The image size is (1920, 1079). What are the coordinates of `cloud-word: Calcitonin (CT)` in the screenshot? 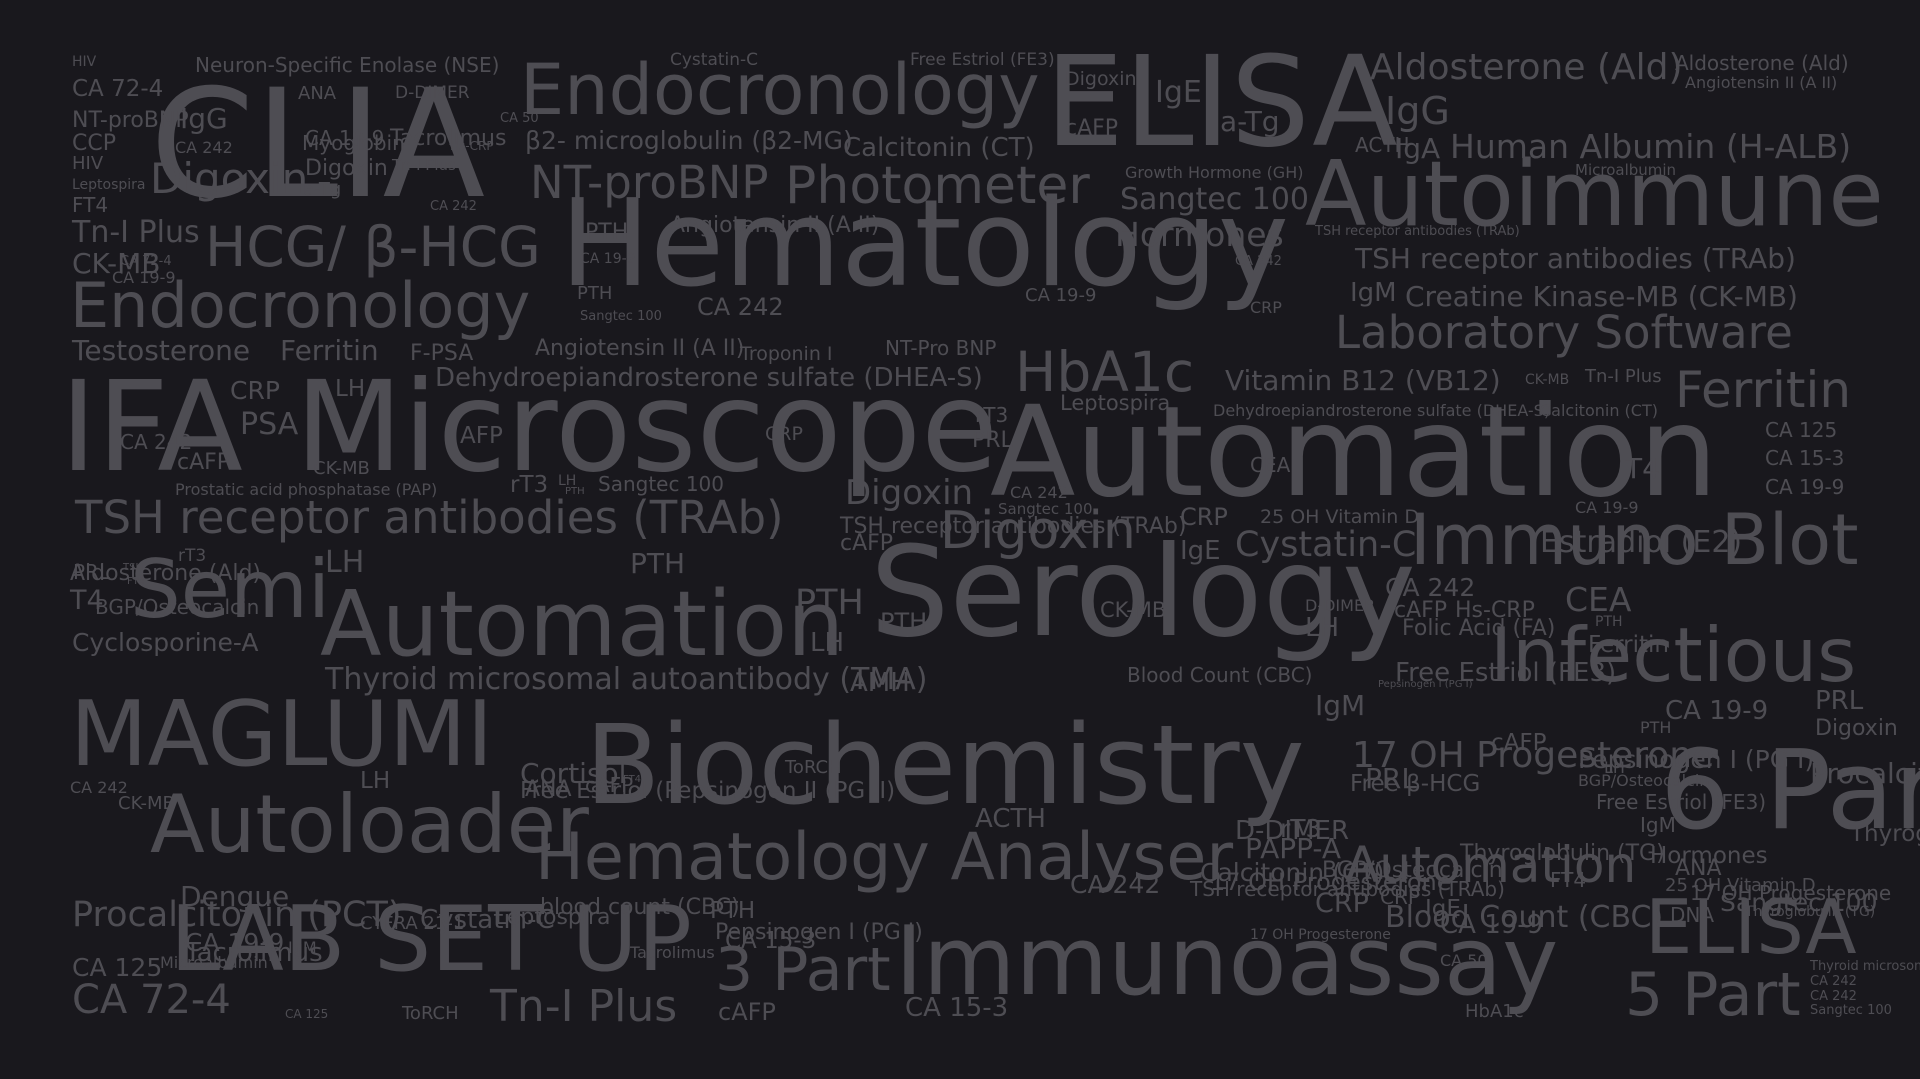 It's located at (1599, 410).